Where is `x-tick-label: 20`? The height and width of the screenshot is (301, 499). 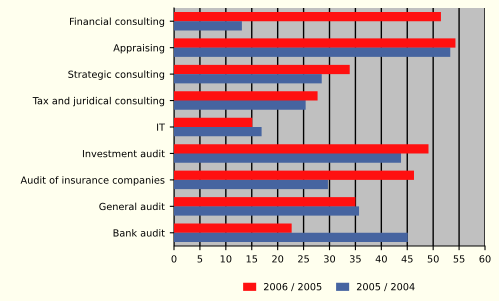 x-tick-label: 20 is located at coordinates (278, 259).